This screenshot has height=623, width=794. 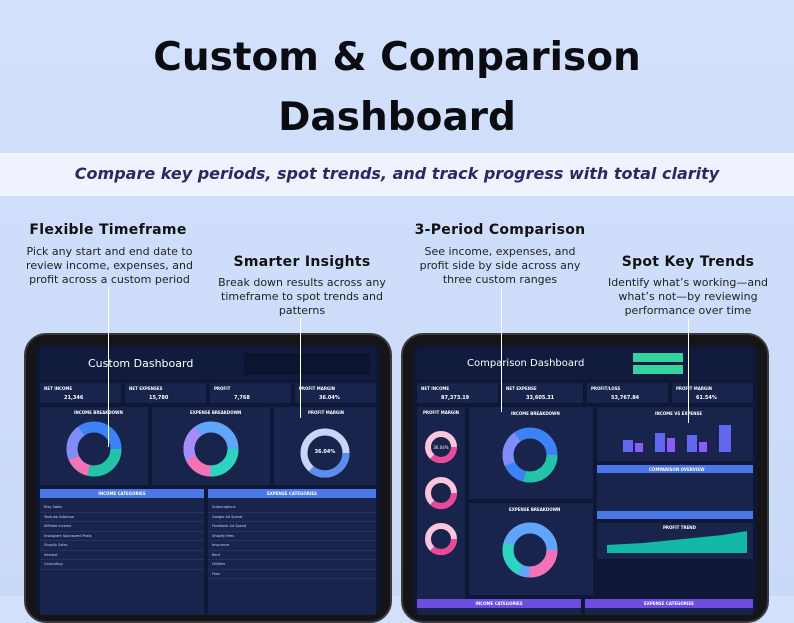 What do you see at coordinates (540, 398) in the screenshot?
I see `kpi-value: 33,605.31` at bounding box center [540, 398].